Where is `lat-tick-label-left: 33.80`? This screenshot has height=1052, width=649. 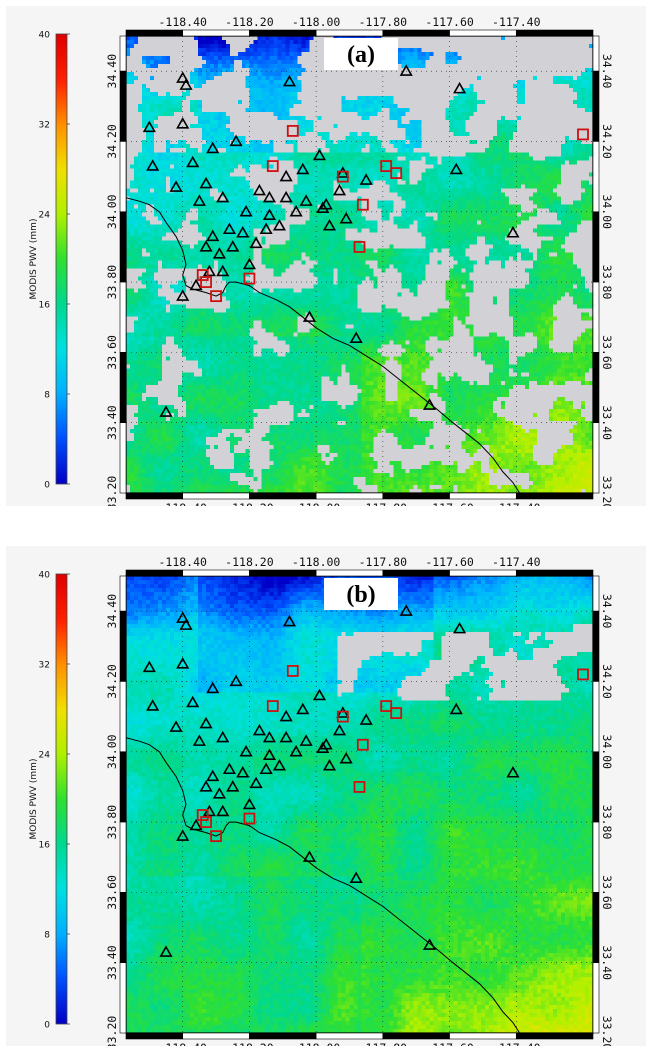 lat-tick-label-left: 33.80 is located at coordinates (112, 282).